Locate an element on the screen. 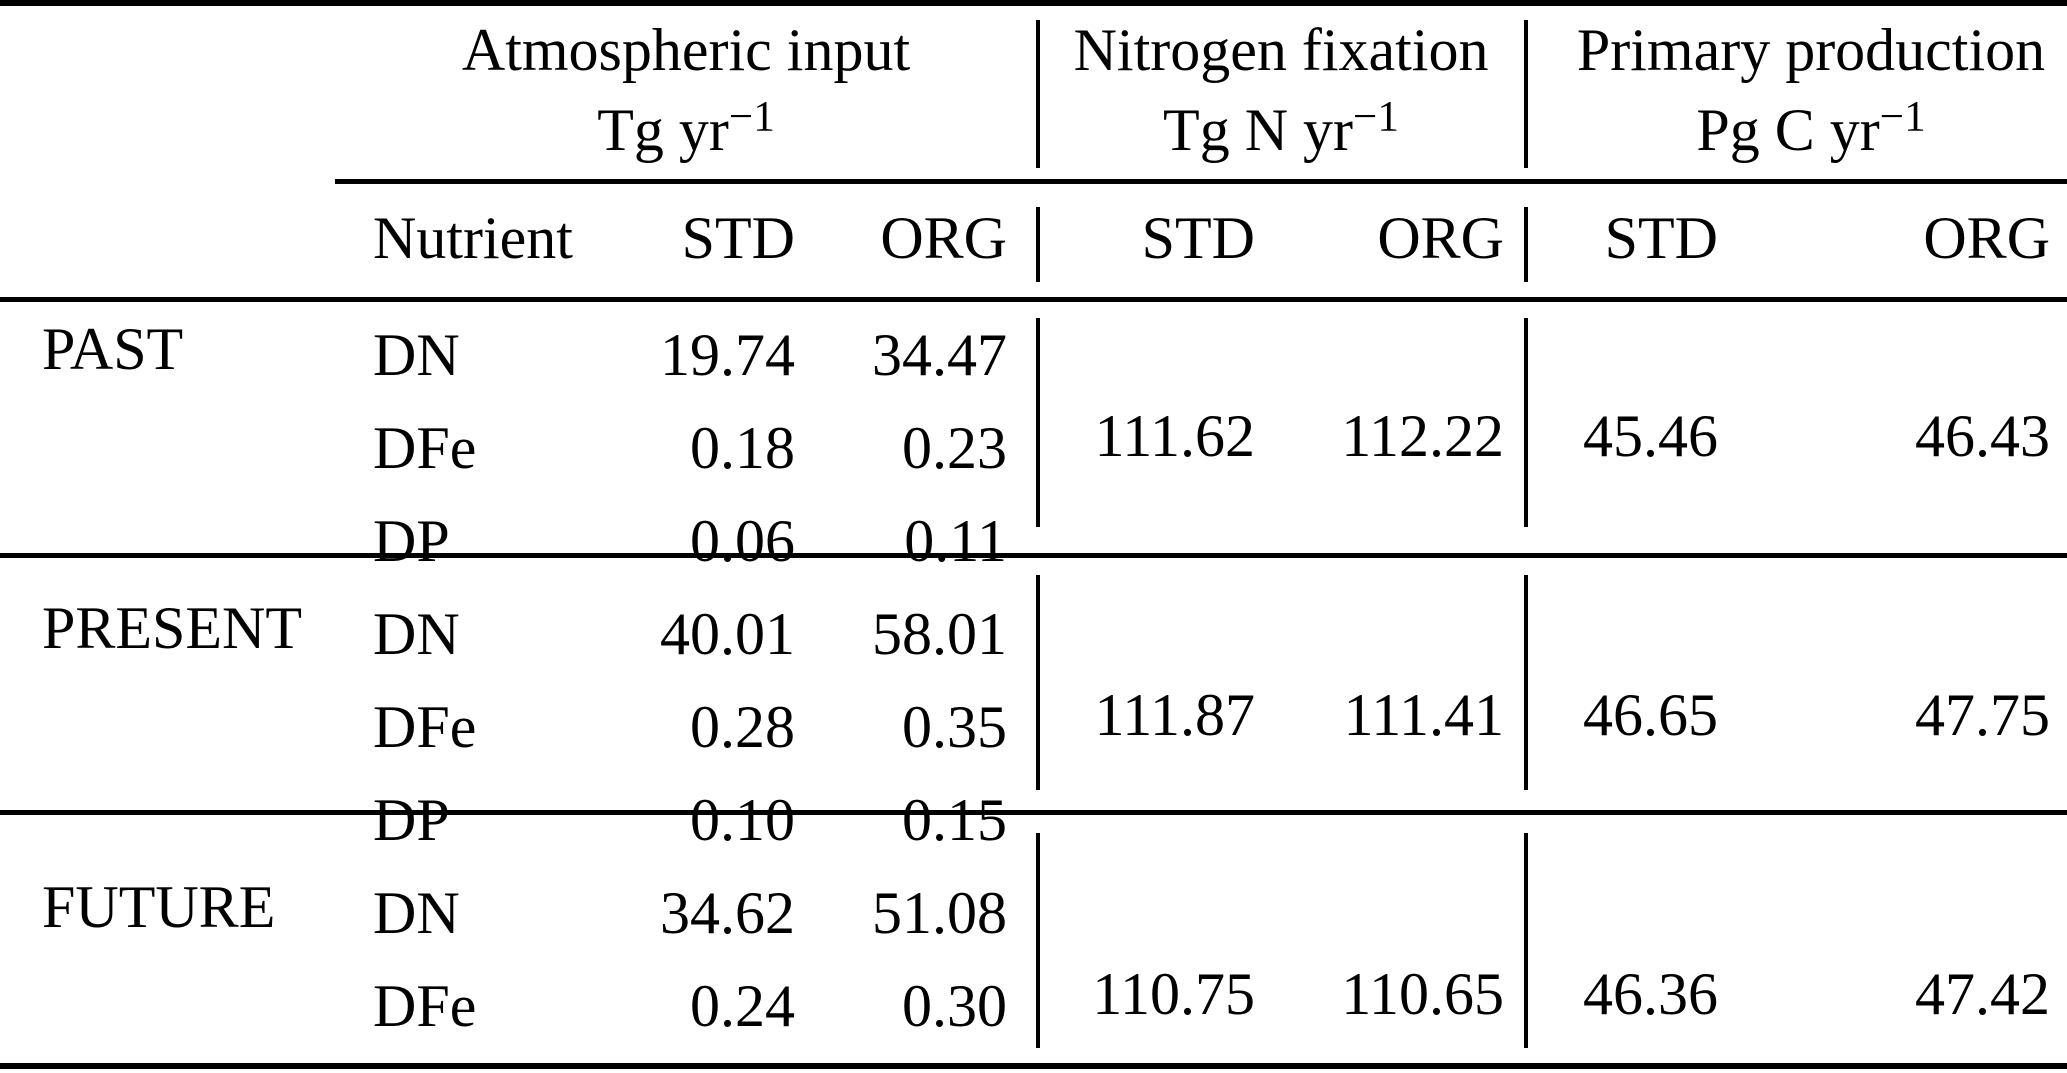 The height and width of the screenshot is (1073, 2067). group-title-atmospheric-input: Atmospheric input is located at coordinates (686, 49).